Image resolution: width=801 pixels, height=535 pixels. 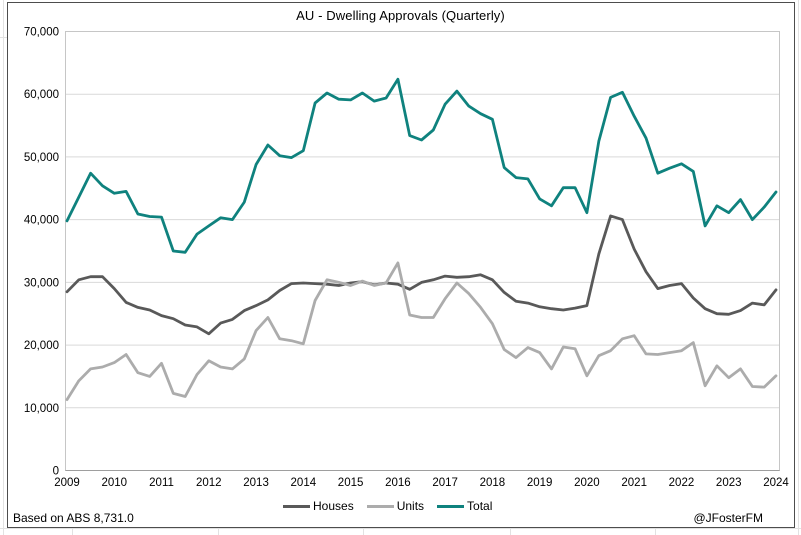 What do you see at coordinates (41, 409) in the screenshot?
I see `y-axis-tick-label: 10,000` at bounding box center [41, 409].